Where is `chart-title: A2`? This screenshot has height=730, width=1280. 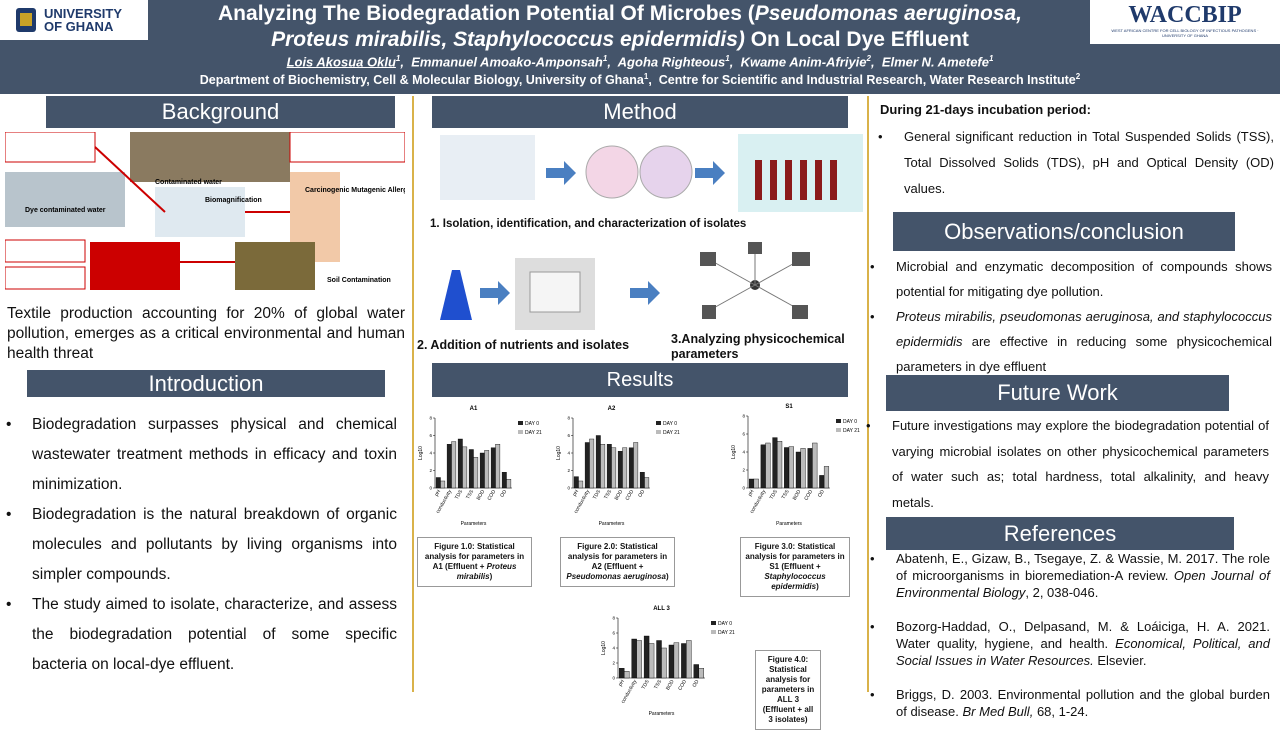 chart-title: A2 is located at coordinates (612, 409).